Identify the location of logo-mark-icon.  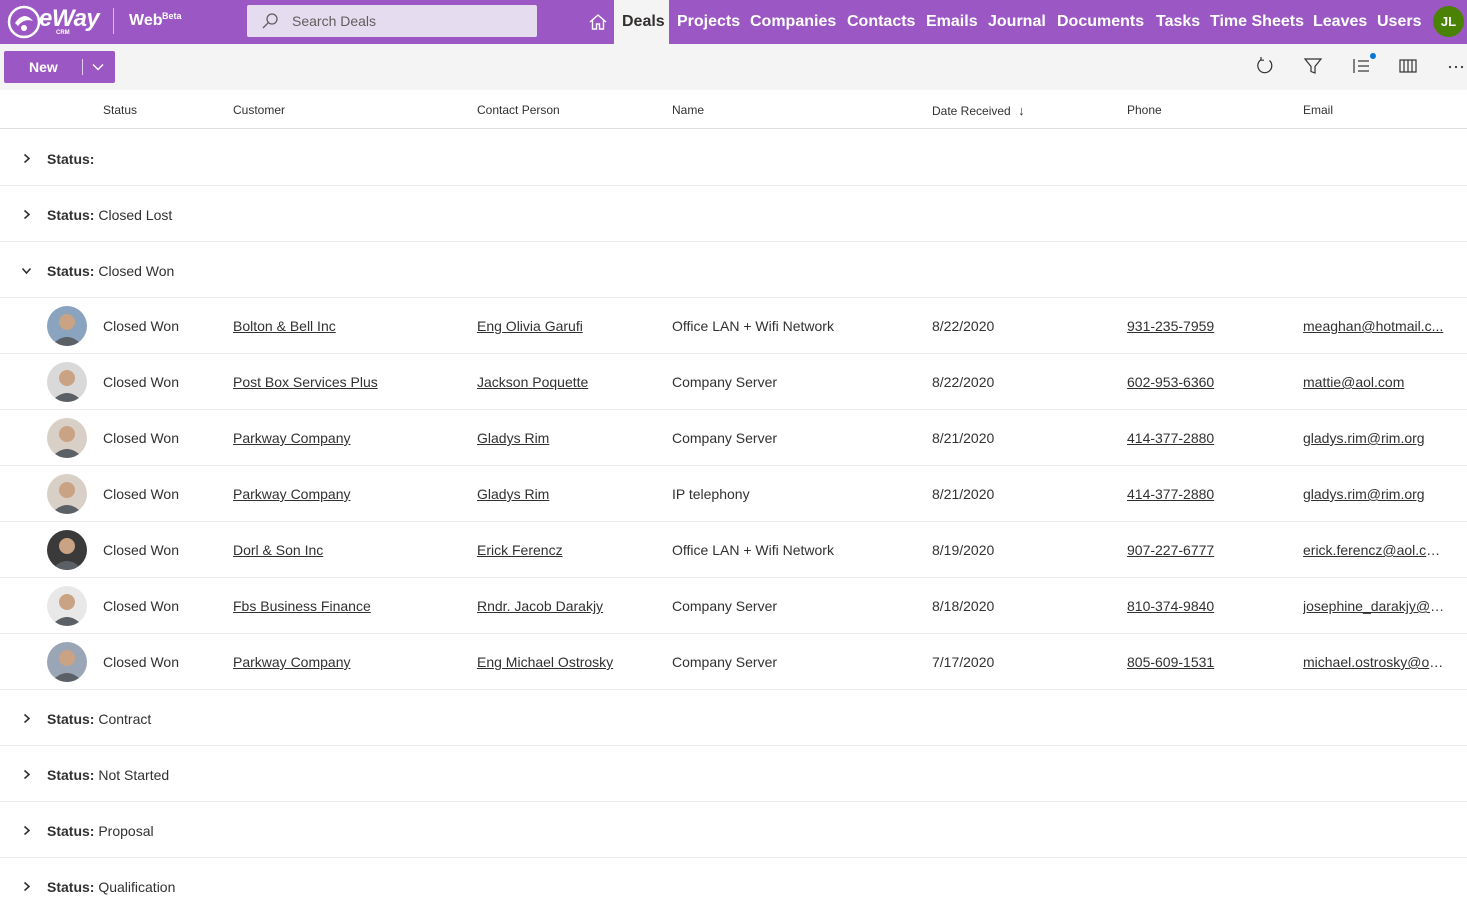
(24, 22).